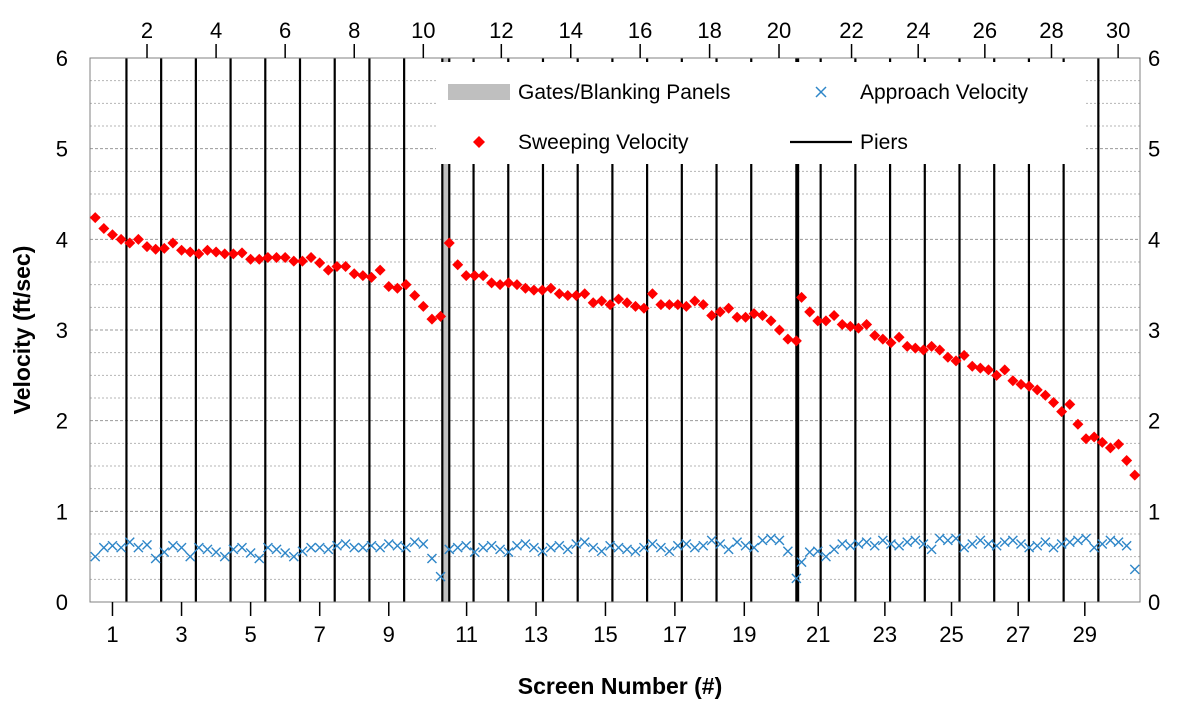 Image resolution: width=1198 pixels, height=709 pixels. I want to click on legend-label: Approach Velocity, so click(944, 92).